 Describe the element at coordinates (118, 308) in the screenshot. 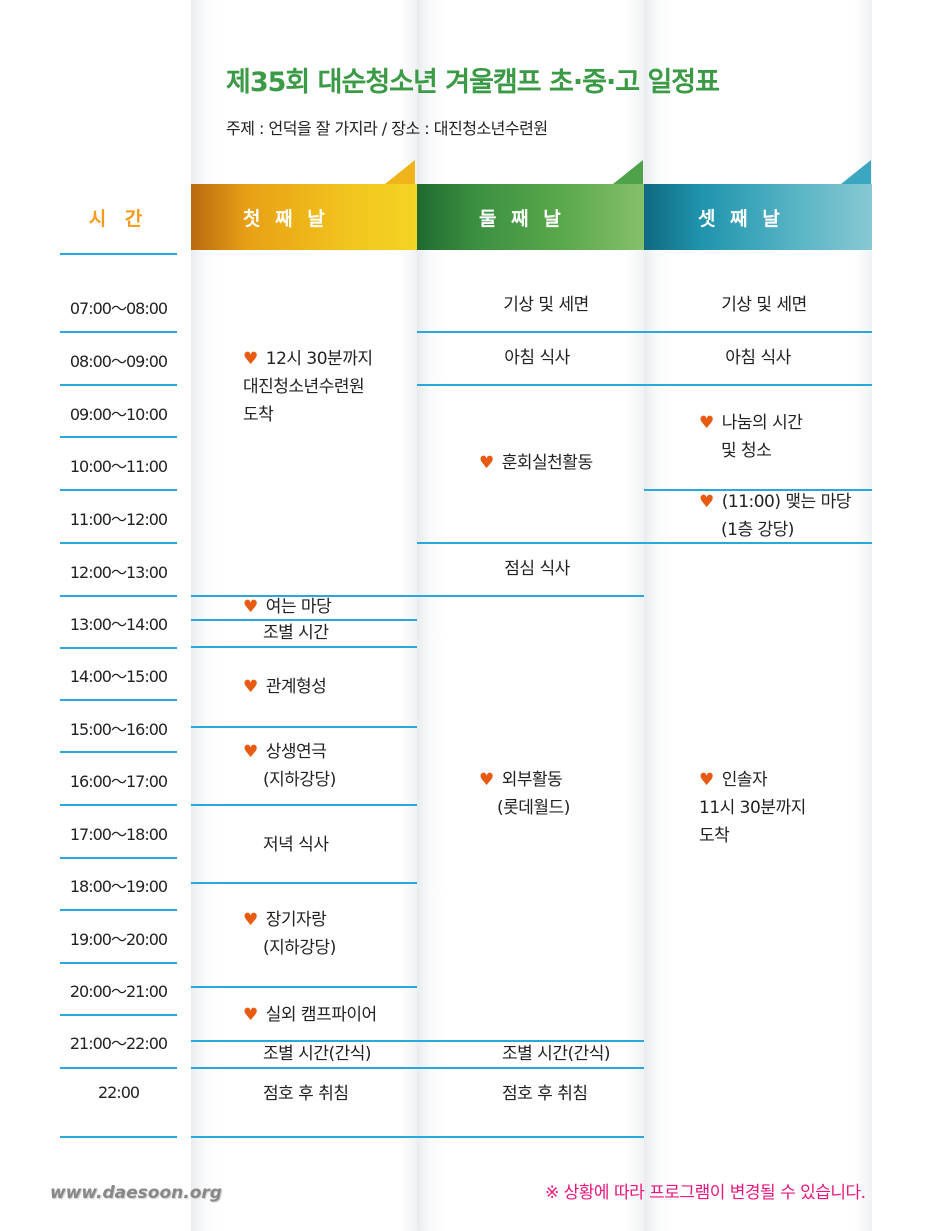

I see `time-slot: 07:00～08:00` at that location.